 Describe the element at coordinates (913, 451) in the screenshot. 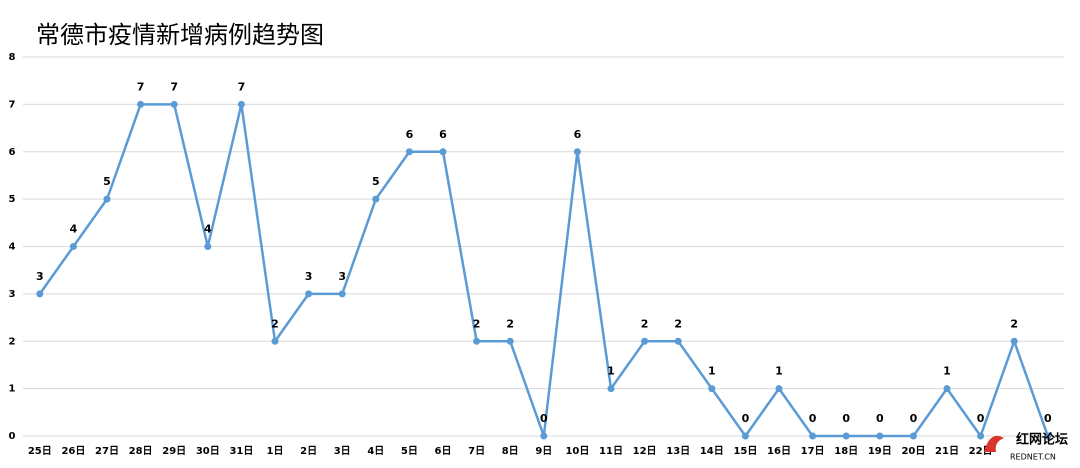

I see `x-tick-label: 20日` at that location.